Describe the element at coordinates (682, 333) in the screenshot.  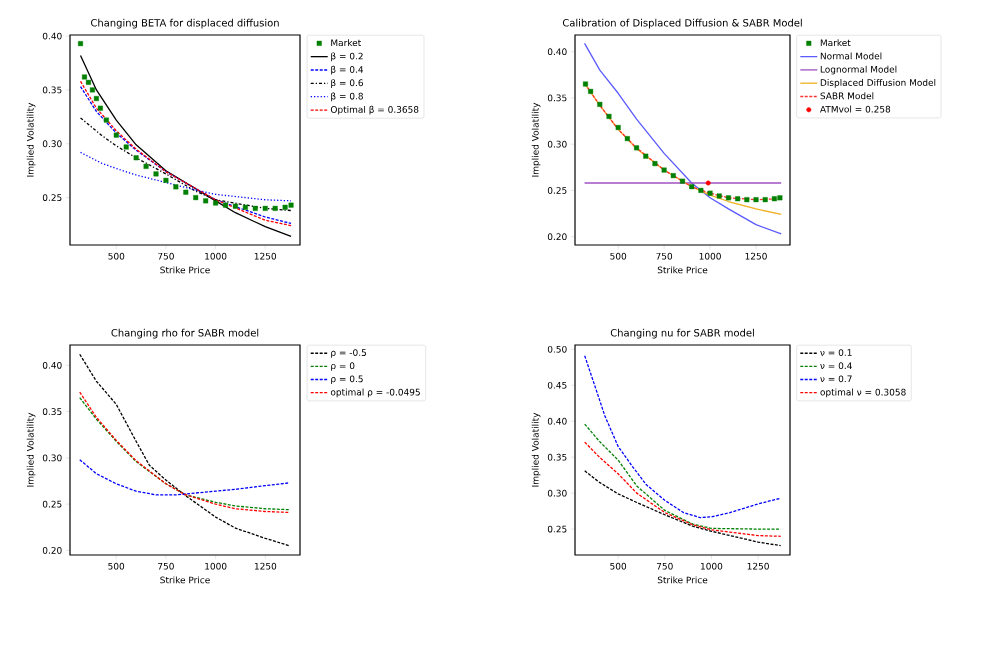
I see `chart-title: Changing nu for SABR model` at that location.